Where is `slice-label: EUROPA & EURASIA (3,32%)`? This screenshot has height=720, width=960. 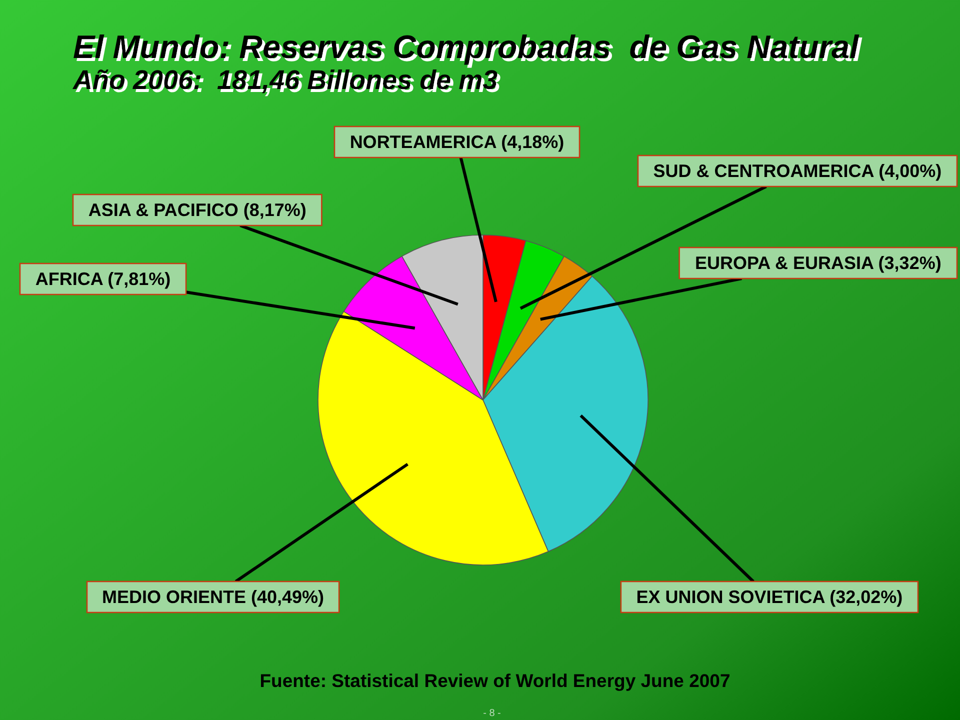
slice-label: EUROPA & EURASIA (3,32%) is located at coordinates (818, 263).